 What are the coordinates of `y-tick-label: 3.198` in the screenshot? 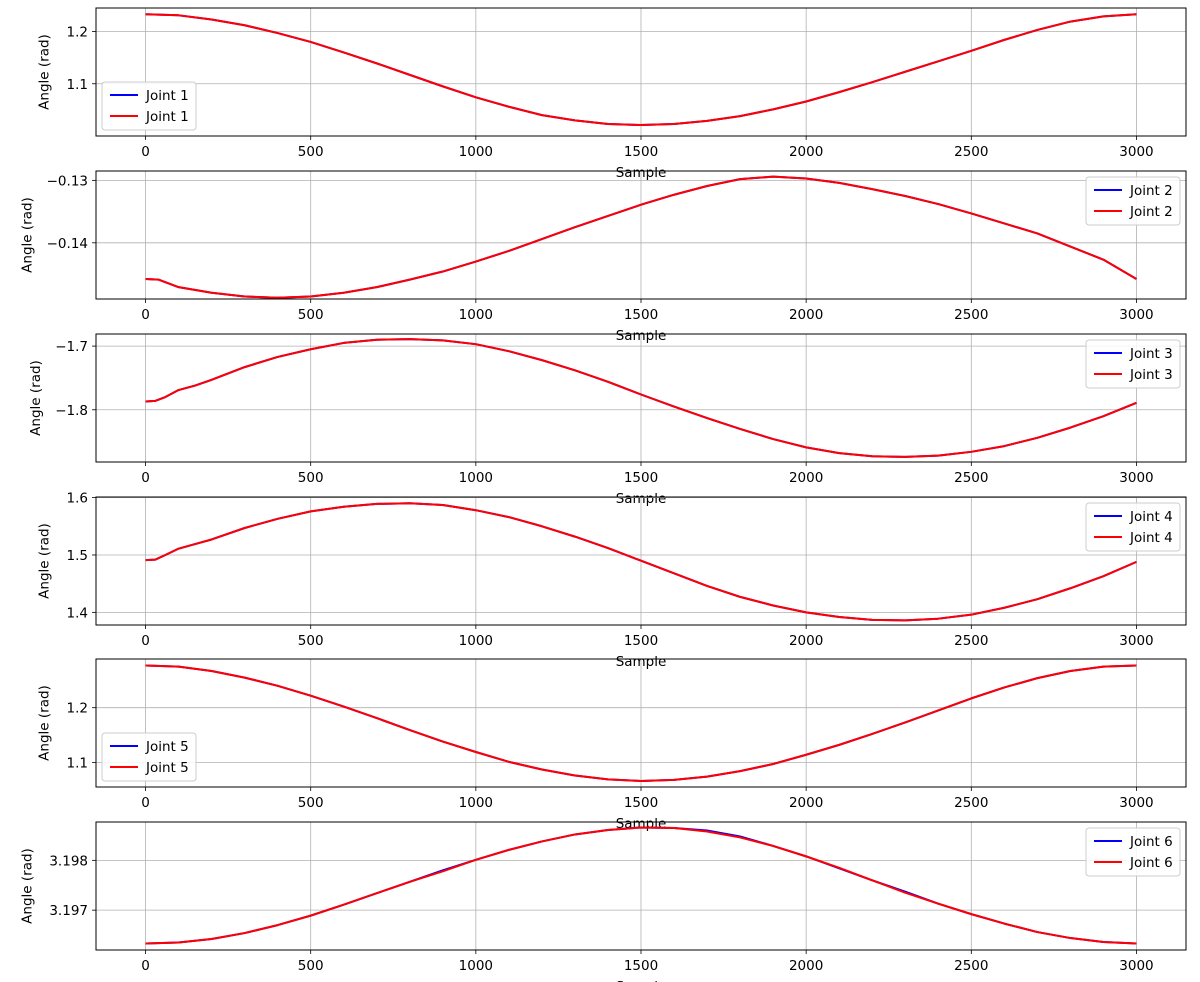 It's located at (68, 861).